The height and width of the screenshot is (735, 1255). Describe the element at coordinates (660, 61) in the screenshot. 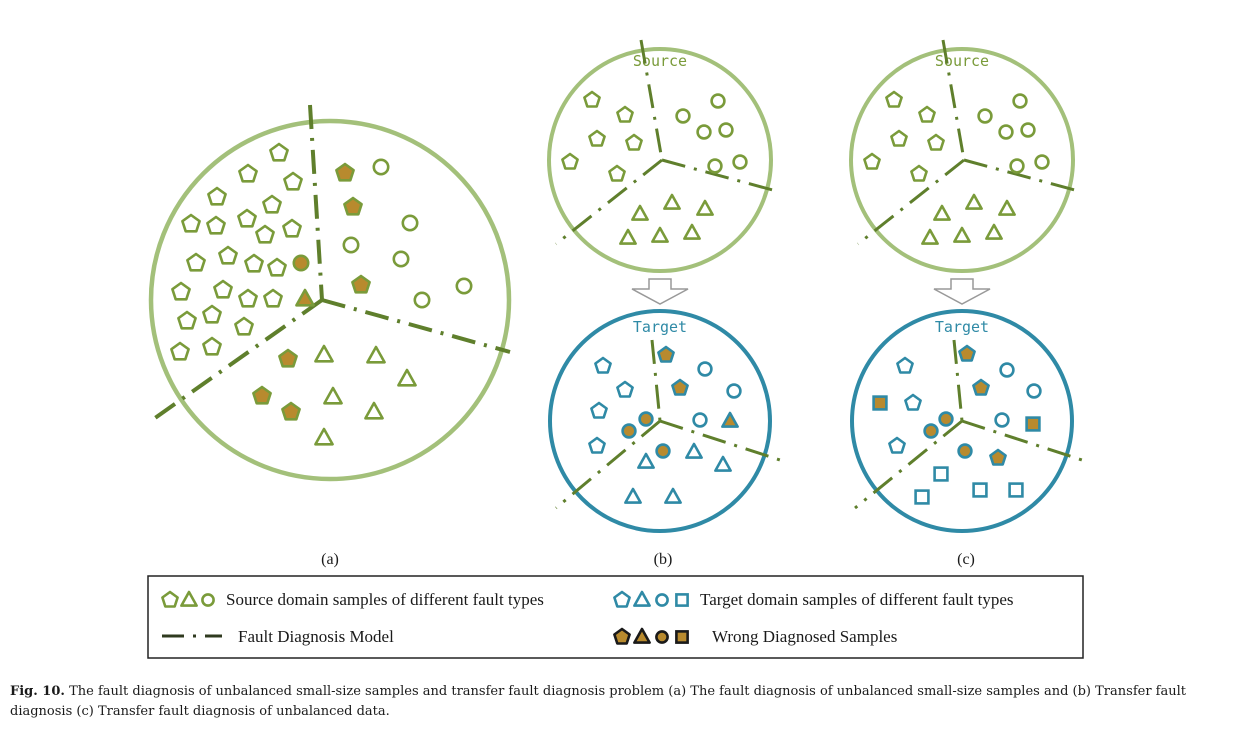

I see `source-title-b: Source` at that location.